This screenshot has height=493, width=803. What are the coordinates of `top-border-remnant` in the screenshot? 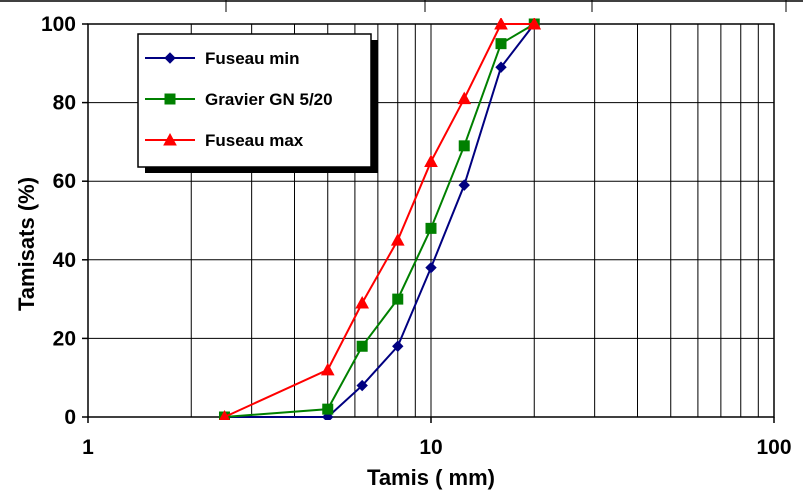 It's located at (401, 6).